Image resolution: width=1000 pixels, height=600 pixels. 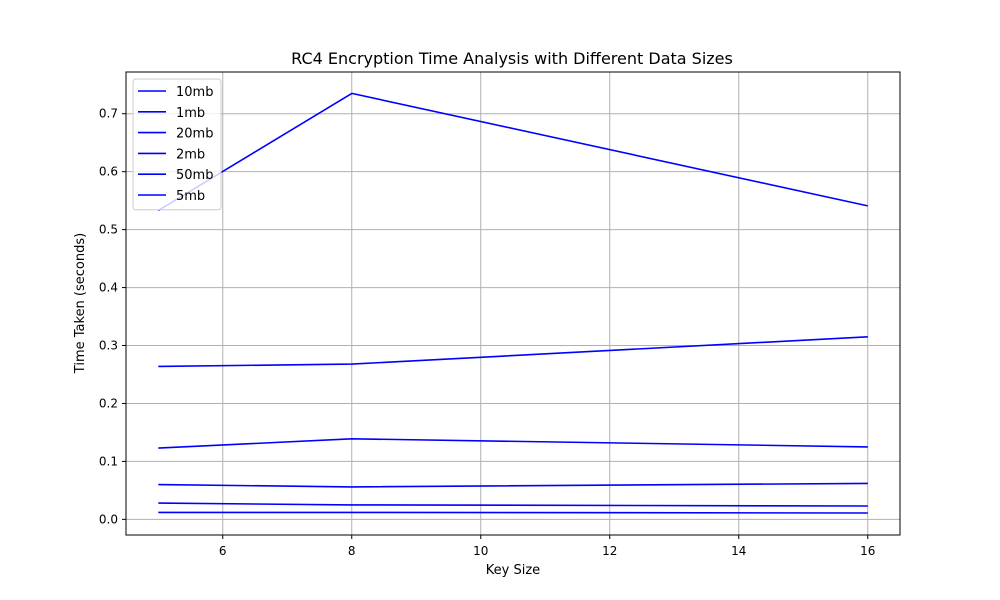 I want to click on legend-label: 5mb, so click(x=190, y=196).